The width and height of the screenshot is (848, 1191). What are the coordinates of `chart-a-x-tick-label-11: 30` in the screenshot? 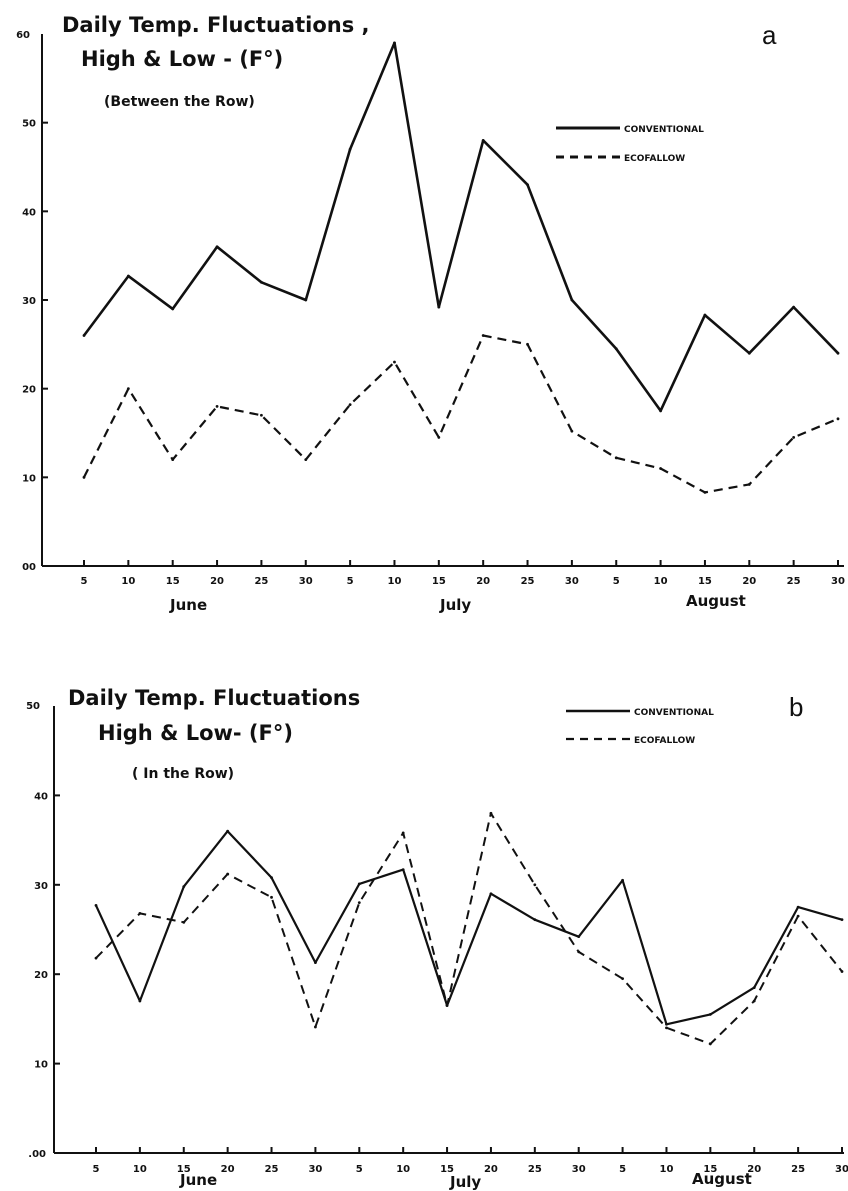 It's located at (572, 581).